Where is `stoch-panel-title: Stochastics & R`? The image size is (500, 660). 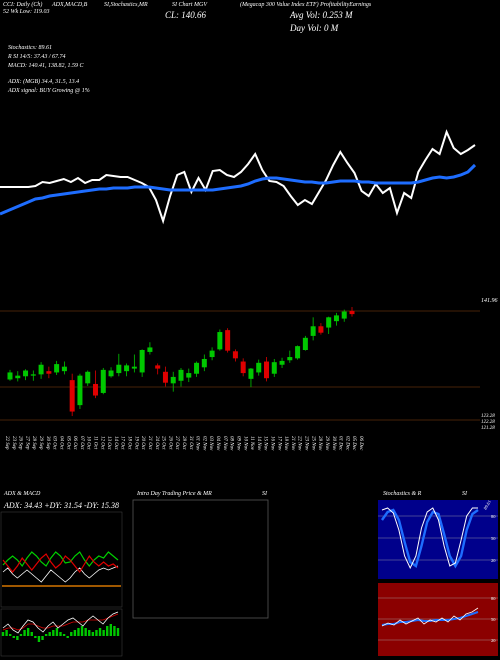
stoch-panel-title: Stochastics & R is located at coordinates (402, 494).